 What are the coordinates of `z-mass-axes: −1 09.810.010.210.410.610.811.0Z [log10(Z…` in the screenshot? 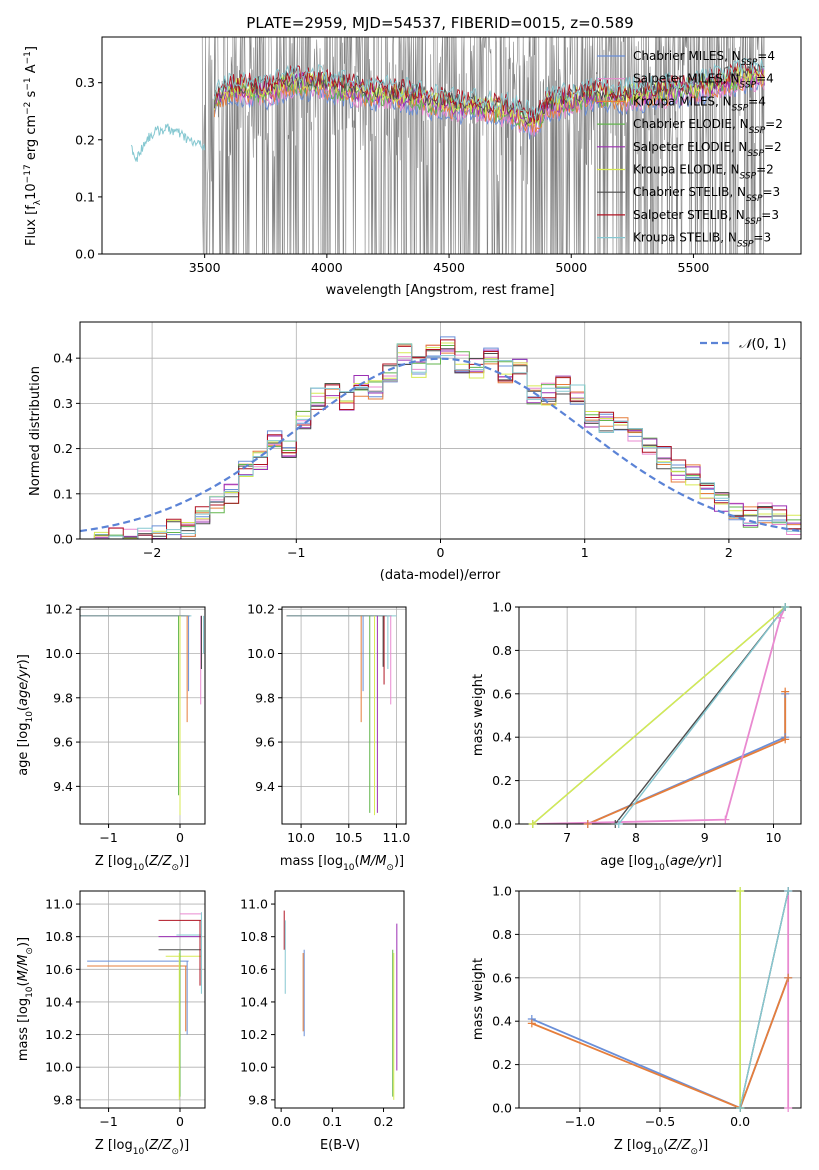 It's located at (111, 1023).